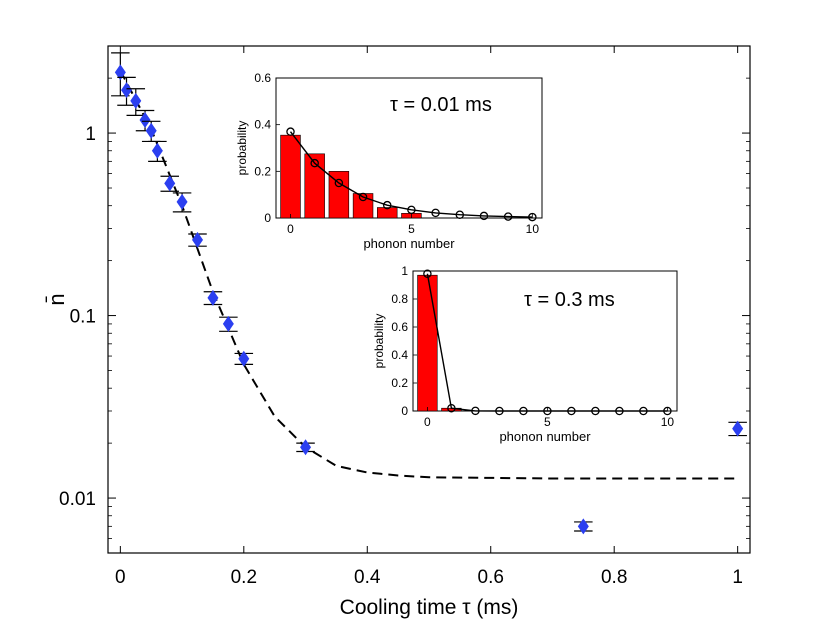  I want to click on y-tick-label: 1, so click(90, 134).